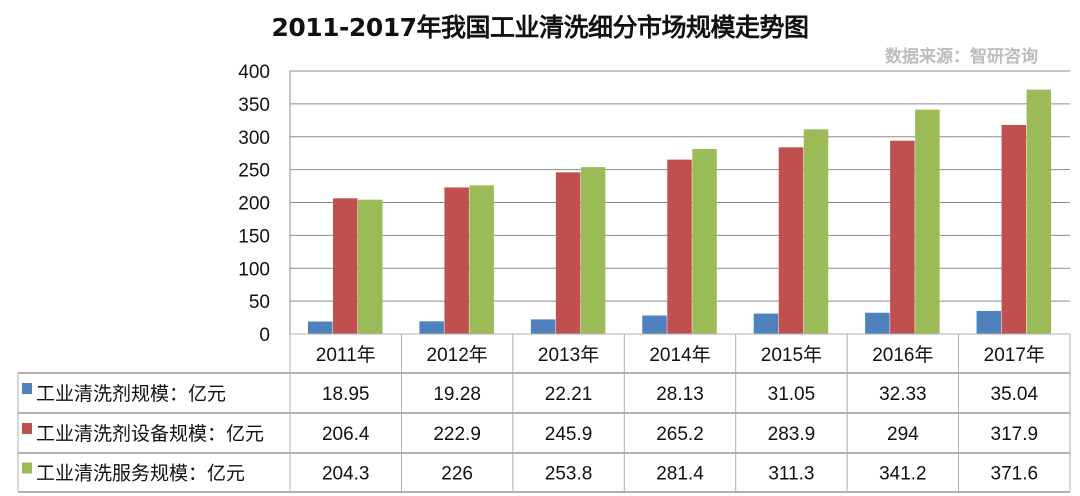  What do you see at coordinates (569, 434) in the screenshot?
I see `data-label: 245.9` at bounding box center [569, 434].